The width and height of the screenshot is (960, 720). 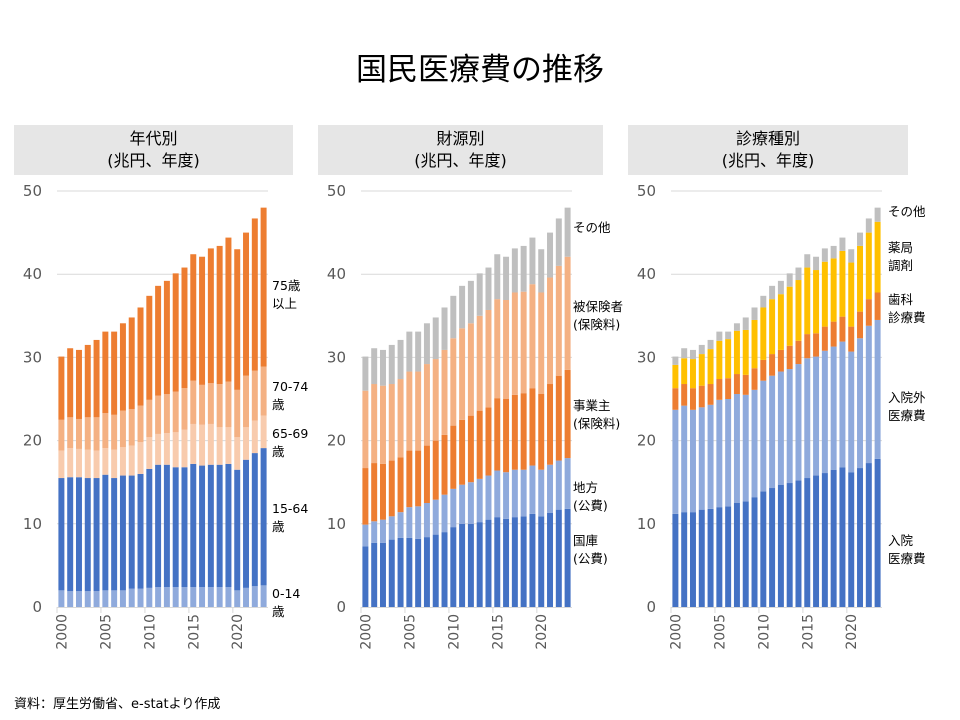 I want to click on series-label-inpatient: 入院 医療費, so click(x=907, y=549).